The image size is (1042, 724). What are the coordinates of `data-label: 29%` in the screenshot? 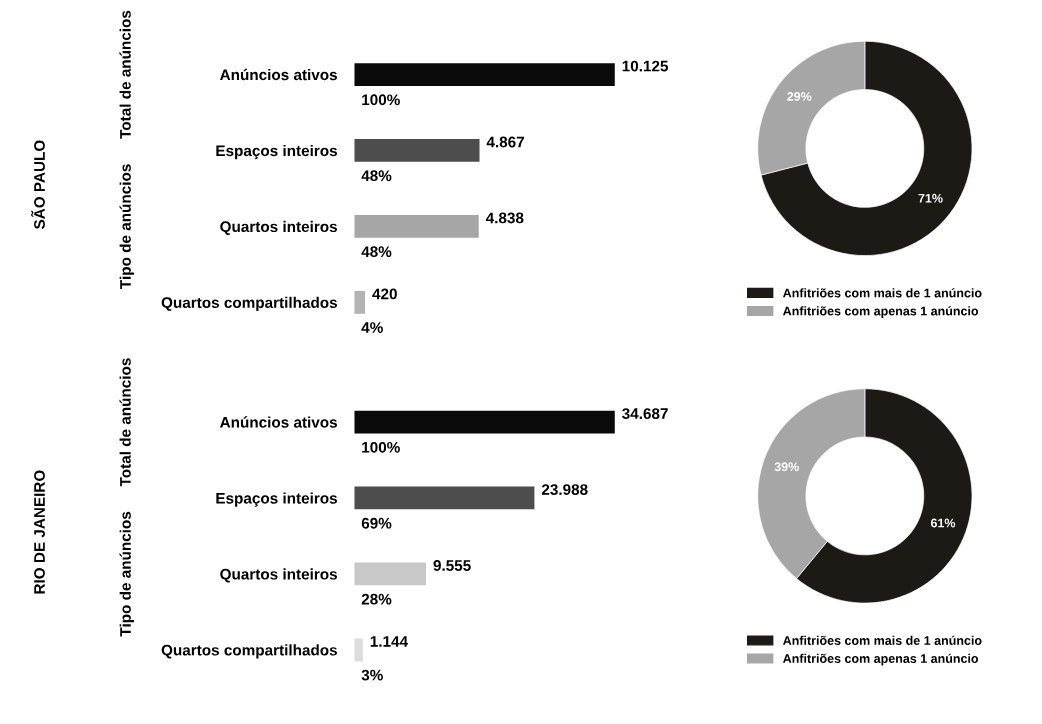 It's located at (799, 96).